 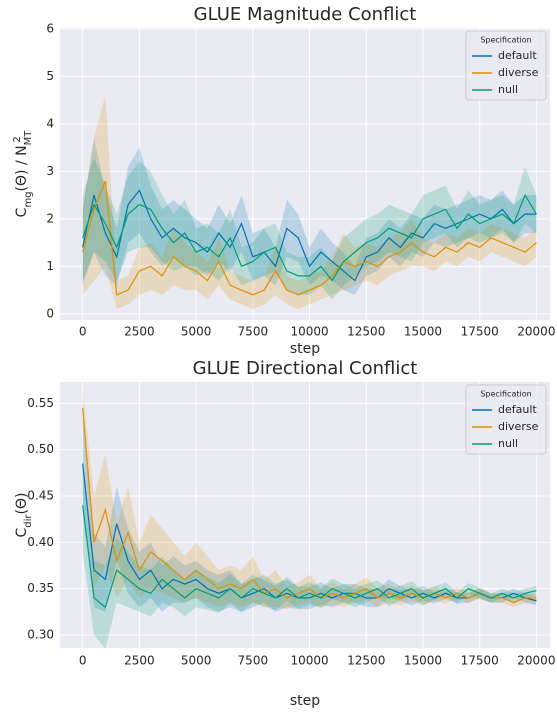 What do you see at coordinates (28, 138) in the screenshot?
I see `y-axis-label-part: MT` at bounding box center [28, 138].